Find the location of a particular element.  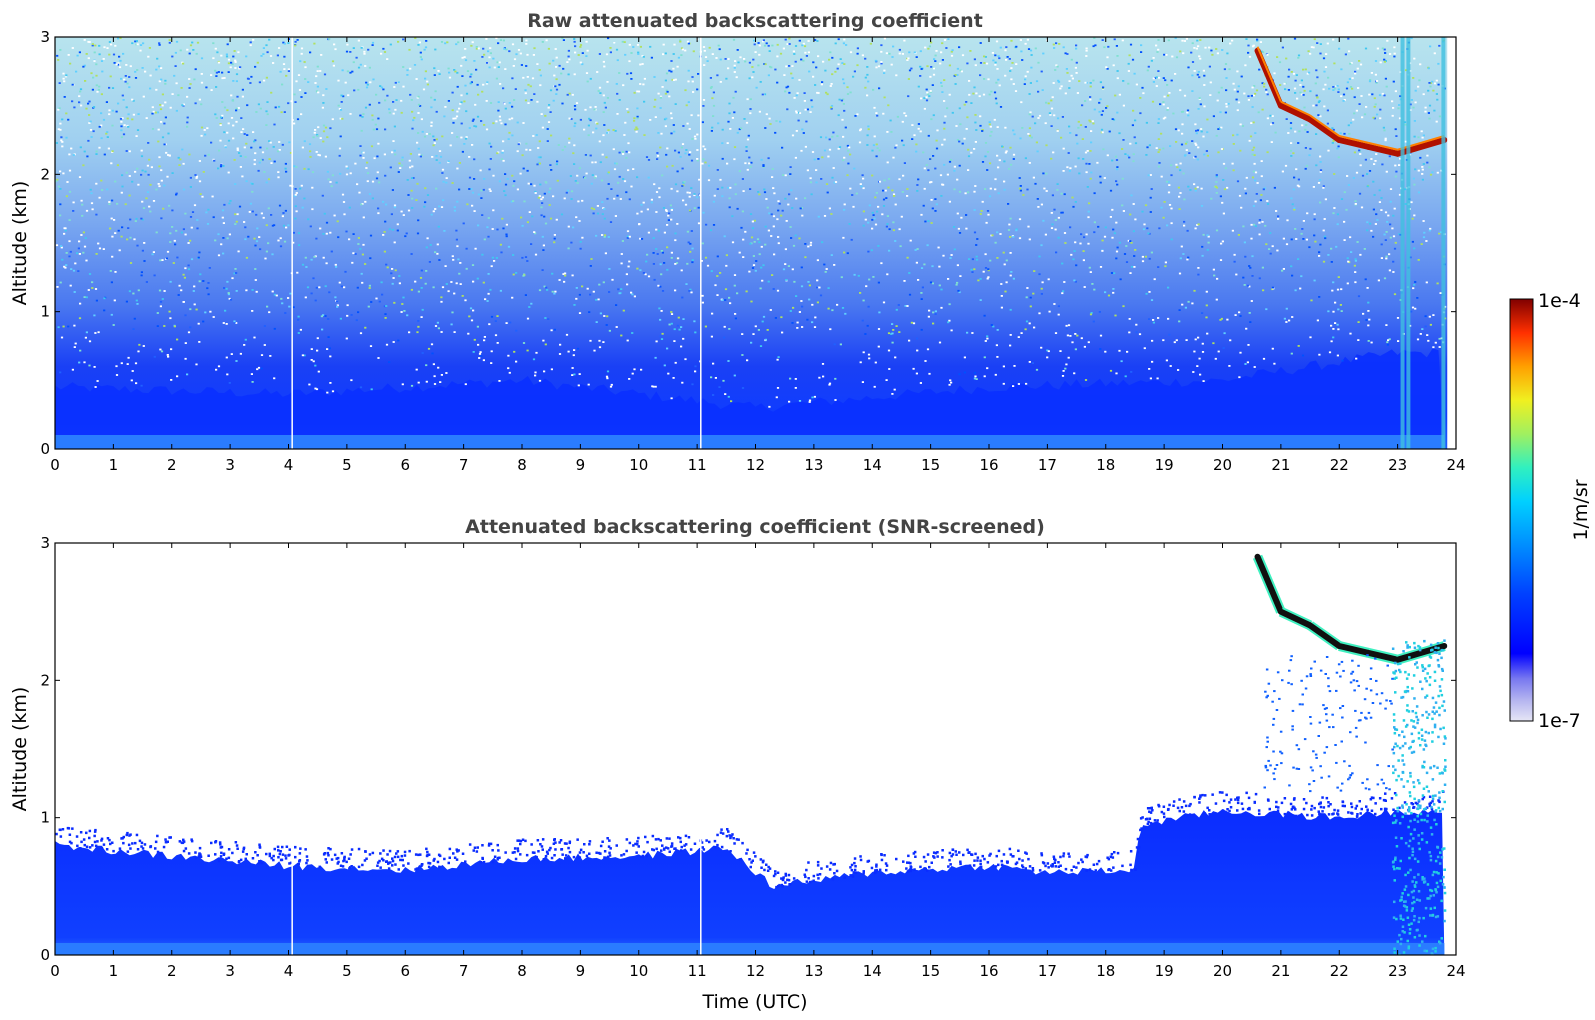

raw-cloud-edge is located at coordinates (1295, 108).